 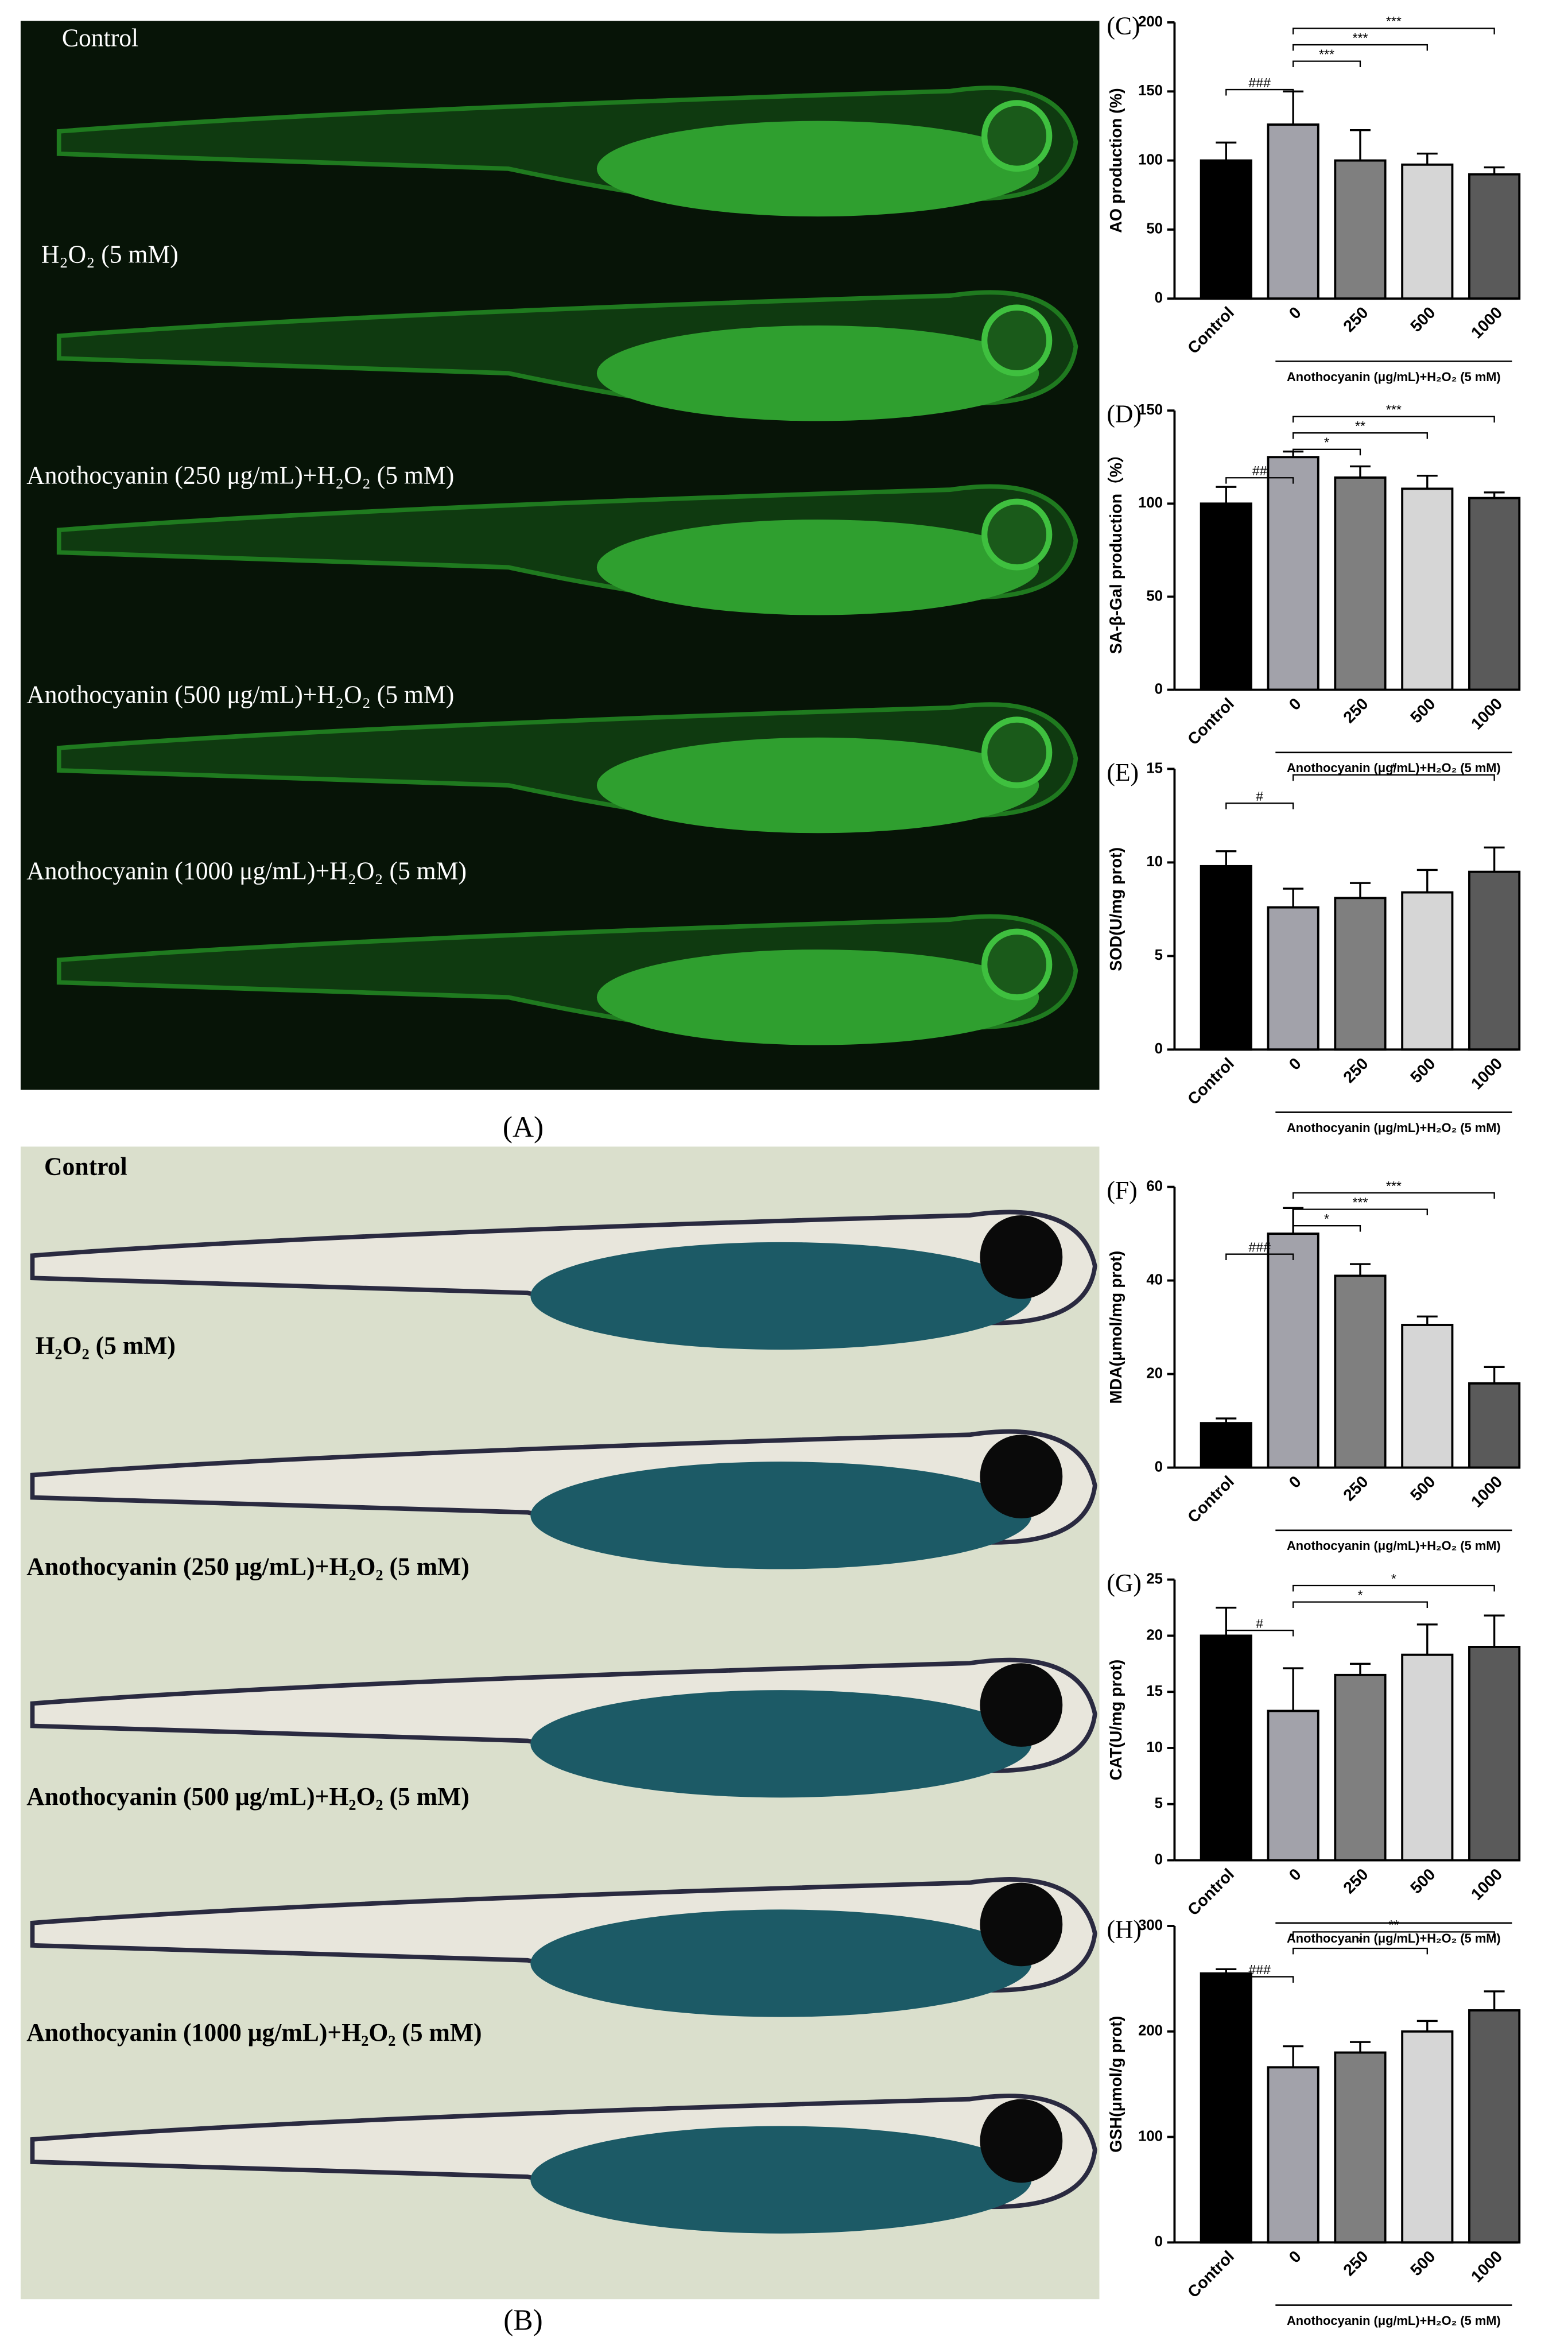 What do you see at coordinates (1154, 1747) in the screenshot?
I see `y-tick-label: 10` at bounding box center [1154, 1747].